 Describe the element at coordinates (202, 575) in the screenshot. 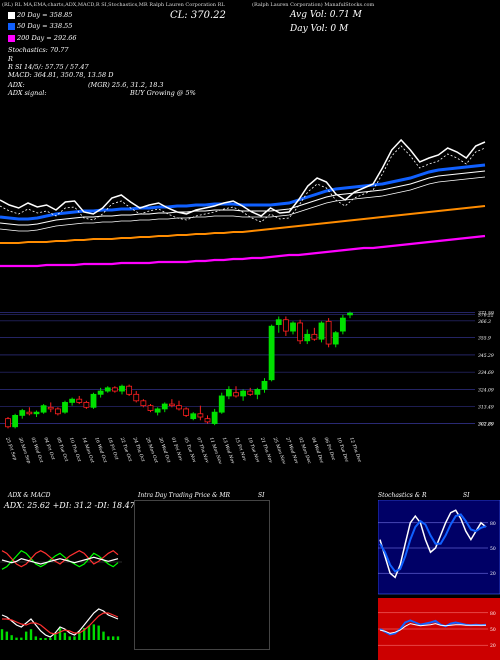

I see `intraday-panel` at that location.